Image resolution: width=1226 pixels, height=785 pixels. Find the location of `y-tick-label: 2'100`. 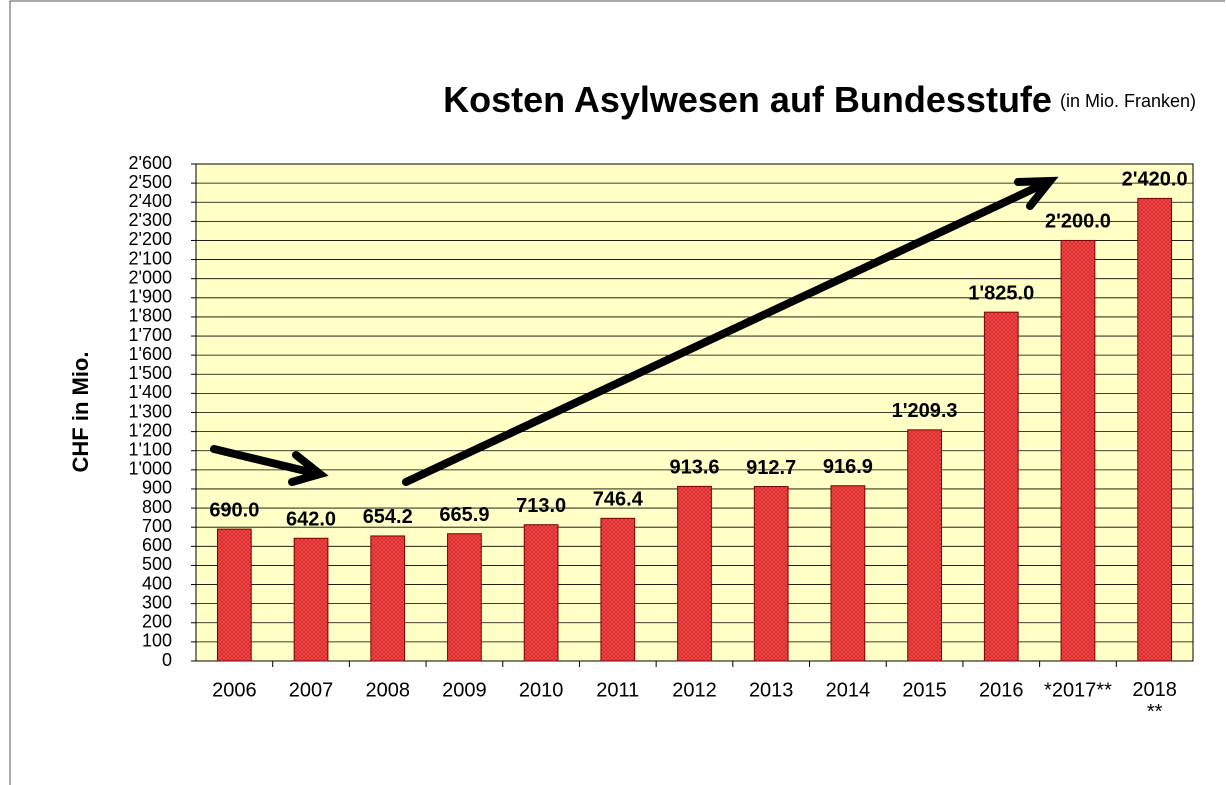

y-tick-label: 2'100 is located at coordinates (150, 258).